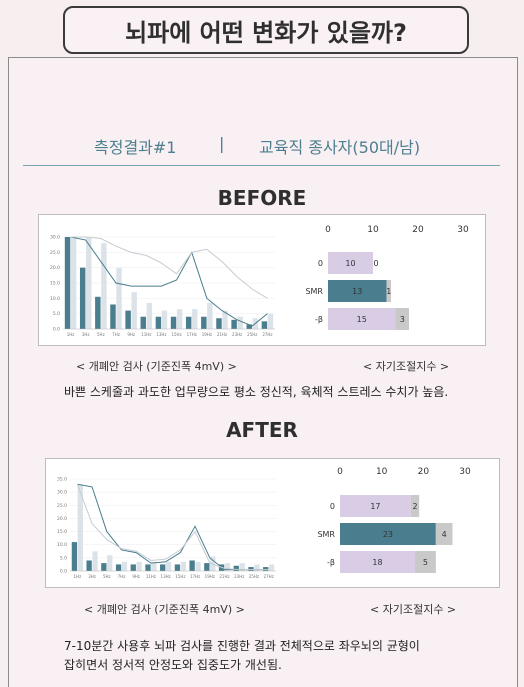  What do you see at coordinates (418, 230) in the screenshot?
I see `x-tick-label: 20` at bounding box center [418, 230].